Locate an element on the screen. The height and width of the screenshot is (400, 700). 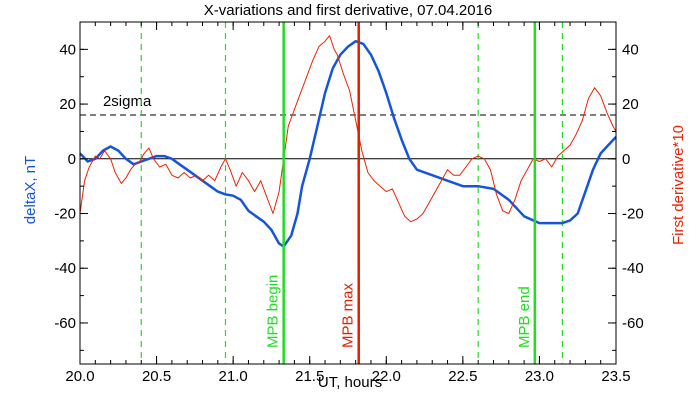
y-right-tick-label: -60 is located at coordinates (633, 323).